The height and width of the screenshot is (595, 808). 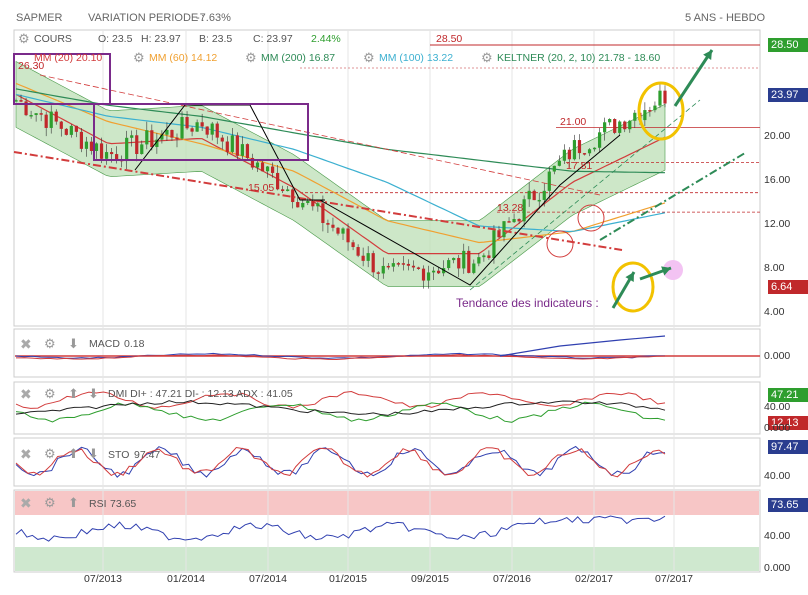 What do you see at coordinates (774, 312) in the screenshot?
I see `price-tick: 4.00` at bounding box center [774, 312].